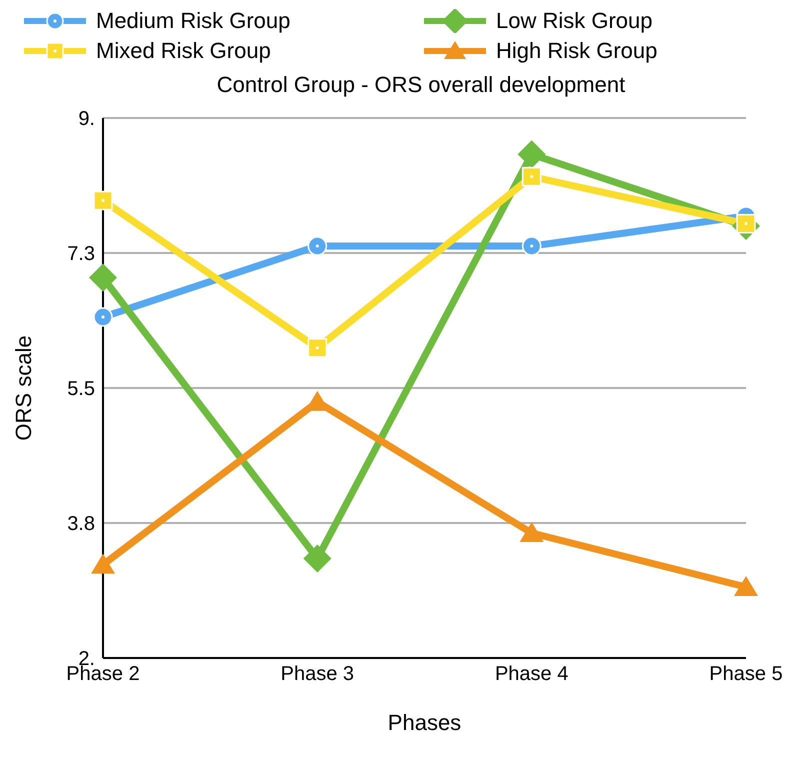 This screenshot has height=760, width=802. Describe the element at coordinates (574, 21) in the screenshot. I see `legend-label: Low Risk Group` at that location.